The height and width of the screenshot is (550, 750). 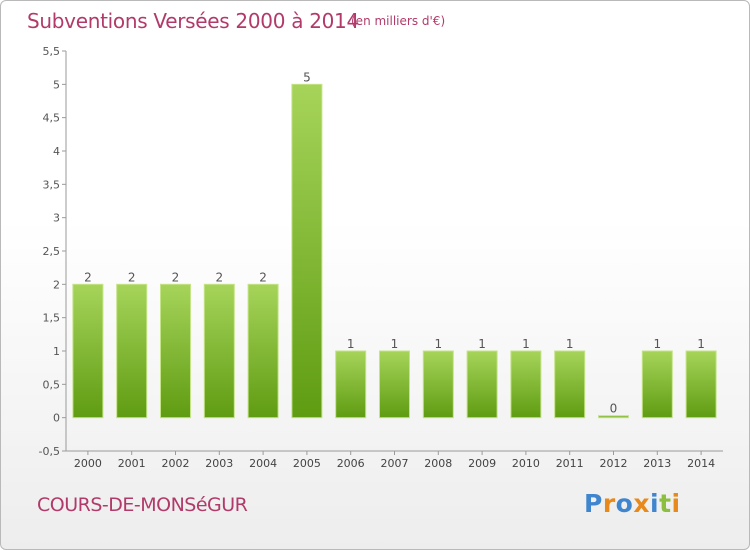 What do you see at coordinates (395, 463) in the screenshot?
I see `x-tick-label: 2007` at bounding box center [395, 463].